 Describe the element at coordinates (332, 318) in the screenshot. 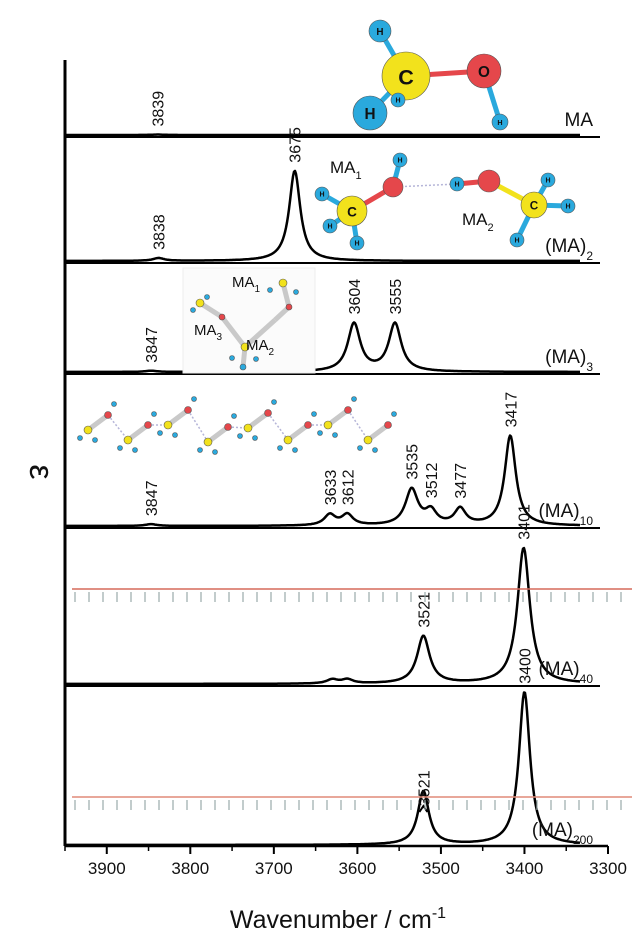

I see `spectrum-panel-3: (MA)3 3847 3604 3555` at that location.